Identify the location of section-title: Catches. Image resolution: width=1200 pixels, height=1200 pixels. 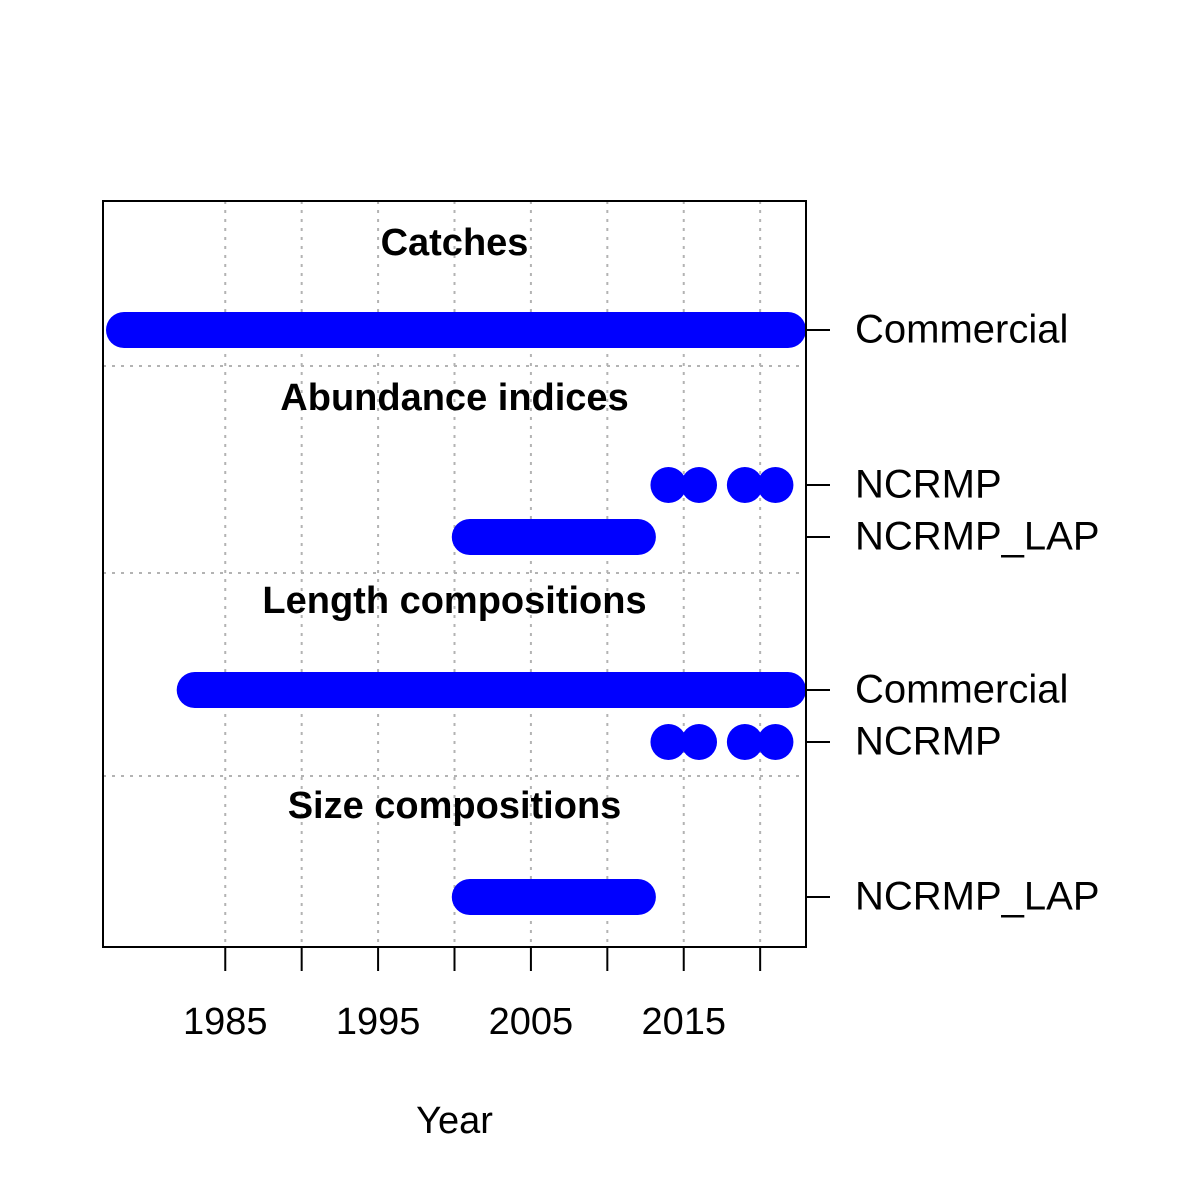
(455, 243).